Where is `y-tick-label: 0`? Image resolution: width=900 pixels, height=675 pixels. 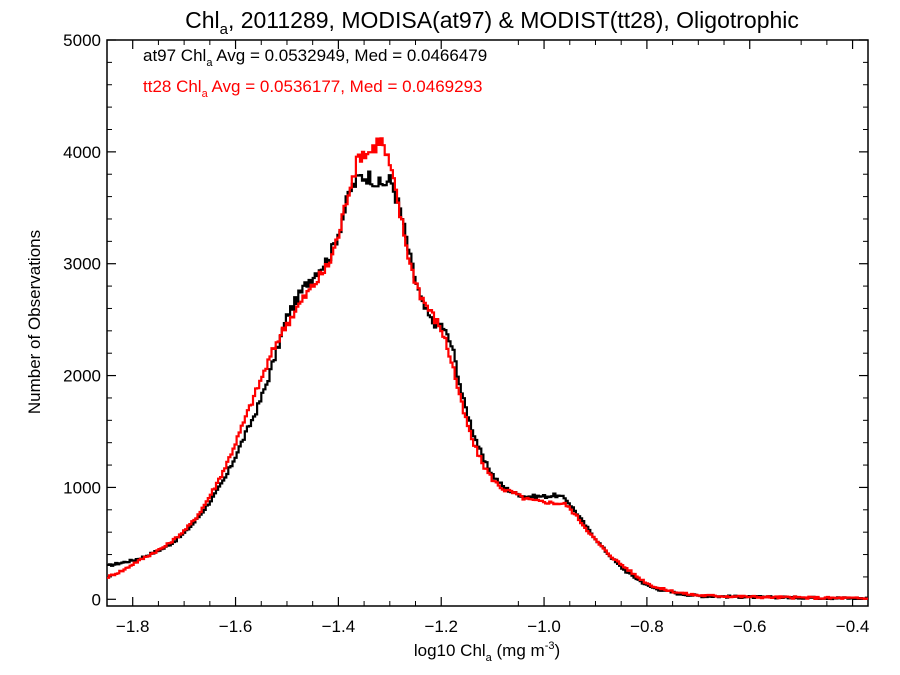
y-tick-label: 0 is located at coordinates (96, 599).